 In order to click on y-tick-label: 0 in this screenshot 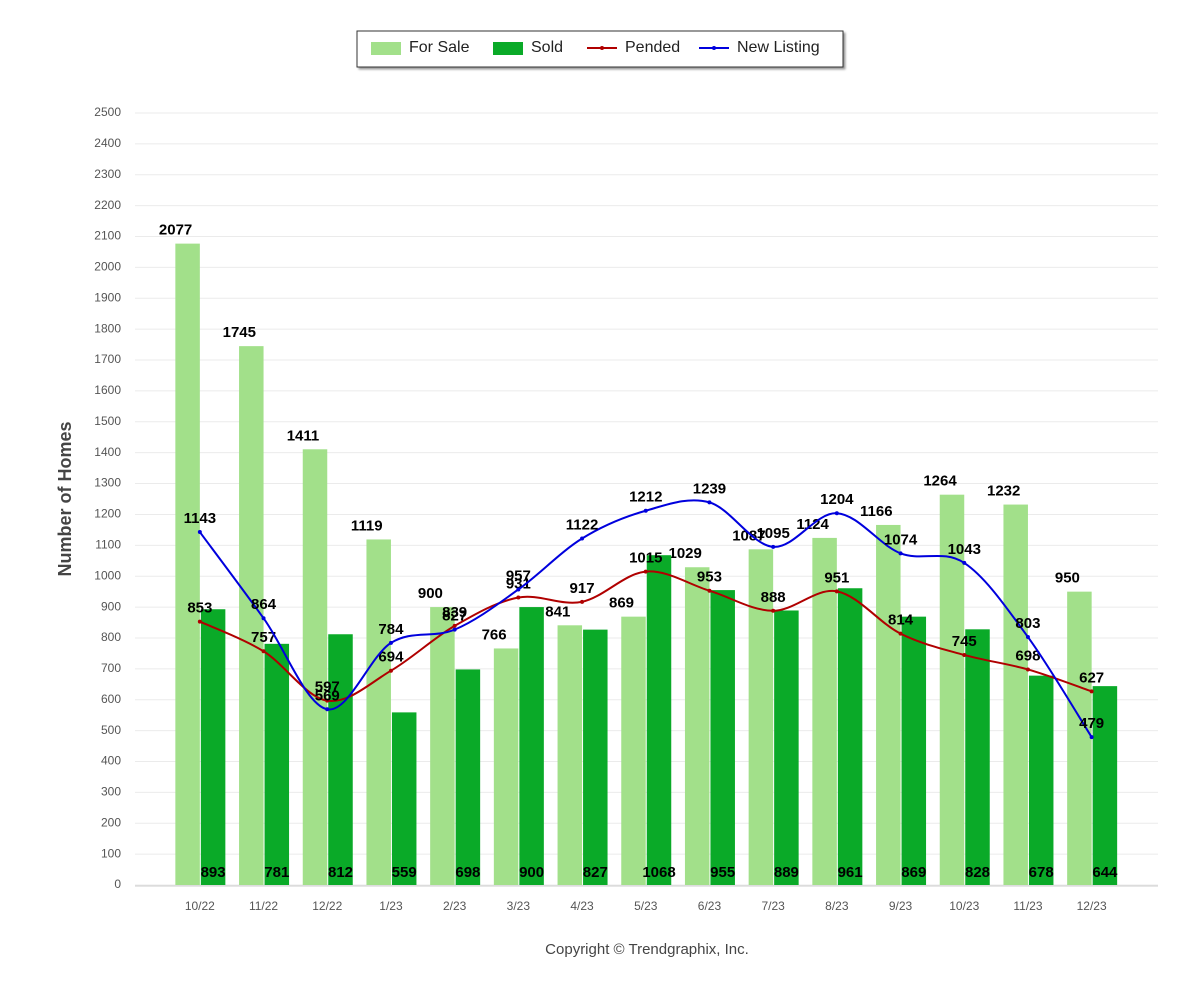, I will do `click(117, 884)`.